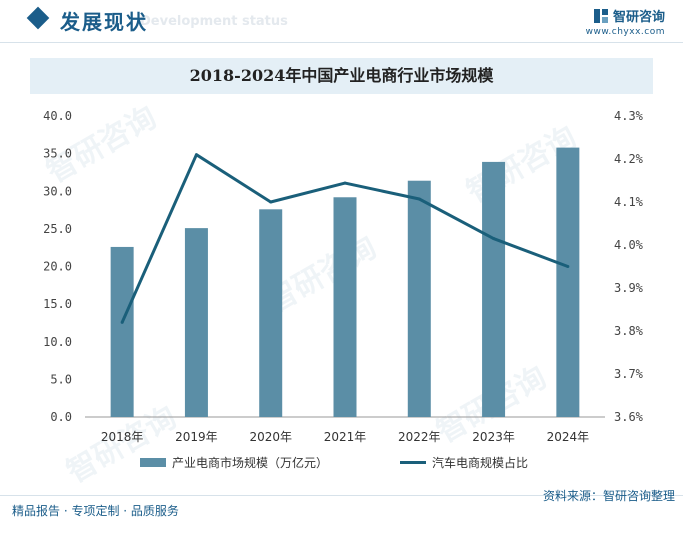 The height and width of the screenshot is (533, 683). I want to click on y-right-tick-label: 3.9%, so click(629, 288).